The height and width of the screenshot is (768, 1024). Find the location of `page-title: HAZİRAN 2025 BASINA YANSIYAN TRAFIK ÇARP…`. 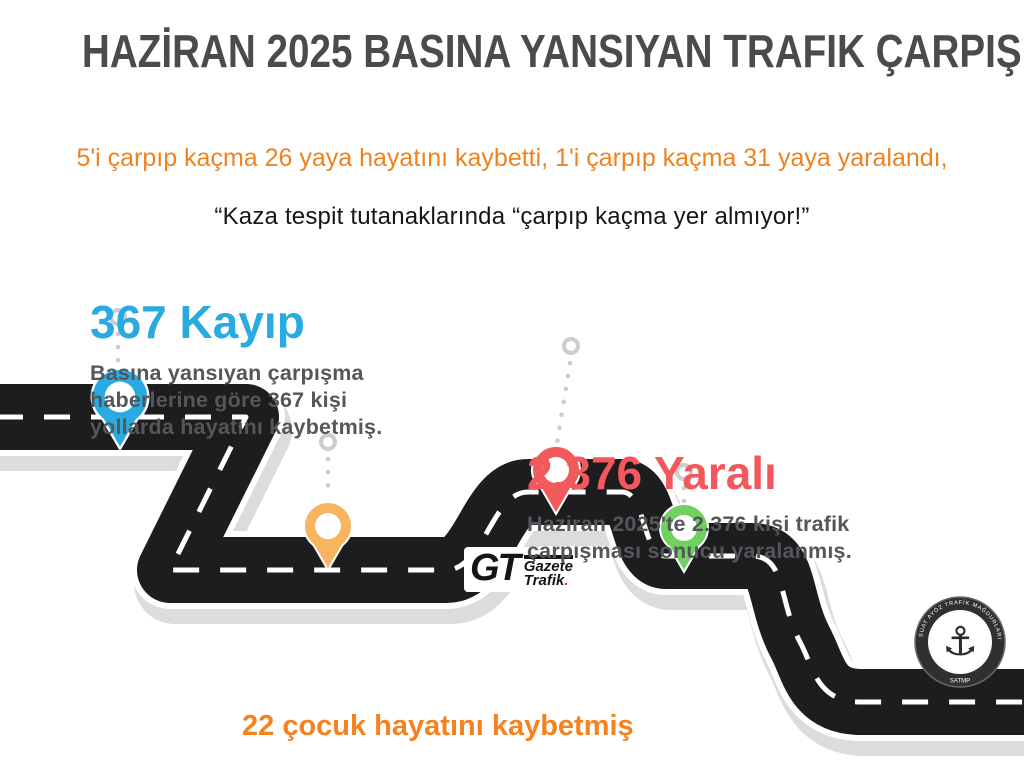

page-title: HAZİRAN 2025 BASINA YANSIYAN TRAFIK ÇARP… is located at coordinates (552, 51).